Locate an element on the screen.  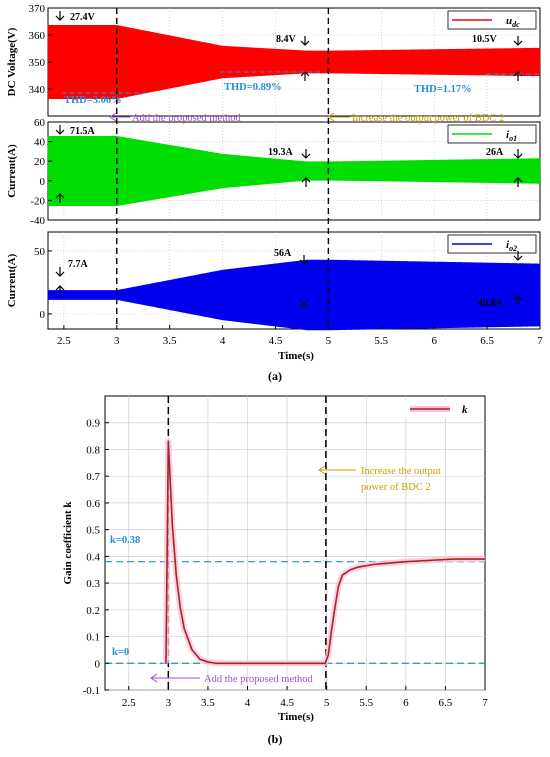
y-tick-label: 0.6 is located at coordinates (93, 504).